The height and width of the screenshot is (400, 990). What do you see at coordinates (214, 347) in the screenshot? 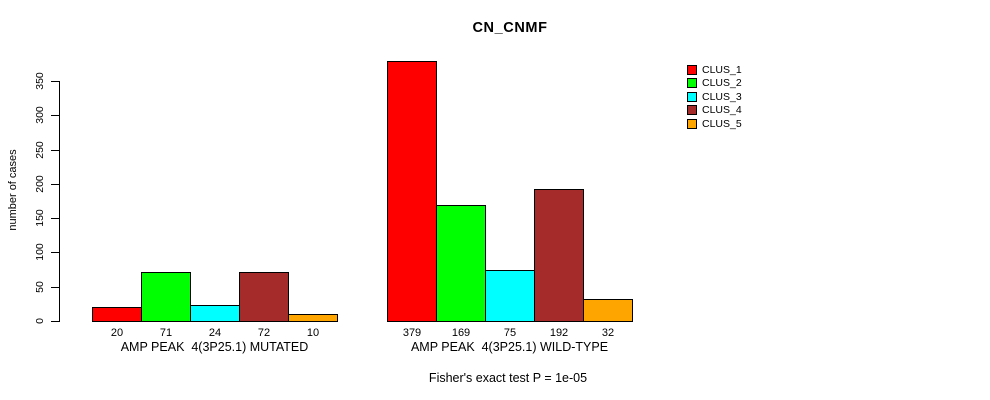
I see `group-label: AMP PEAK 4(3P25.1) MUTATED` at bounding box center [214, 347].